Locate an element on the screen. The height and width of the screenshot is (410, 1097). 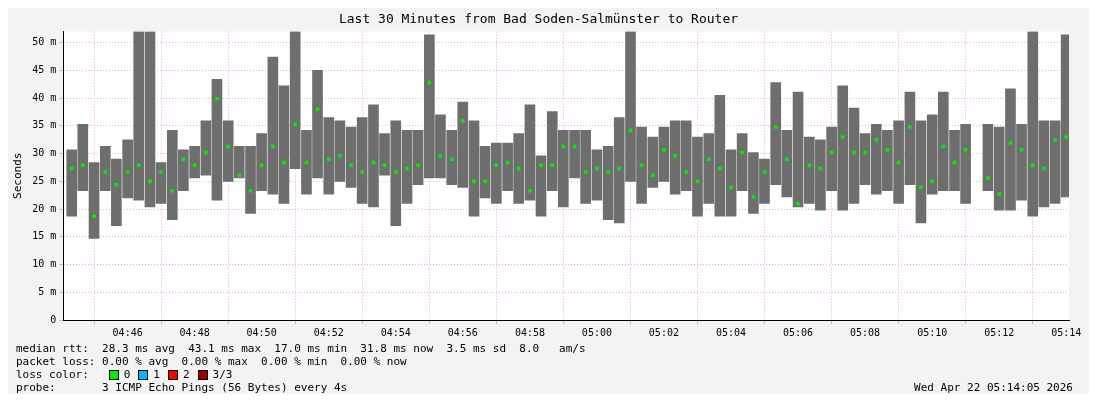
x-tick-label: 05:02 is located at coordinates (663, 332).